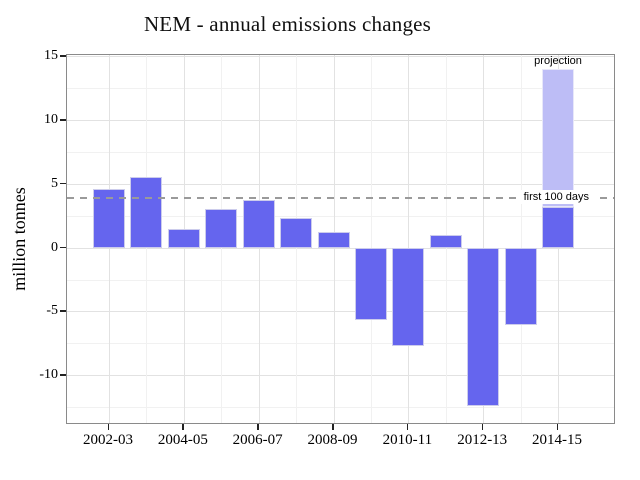 This screenshot has height=480, width=640. I want to click on y-tick-label: -5, so click(52, 311).